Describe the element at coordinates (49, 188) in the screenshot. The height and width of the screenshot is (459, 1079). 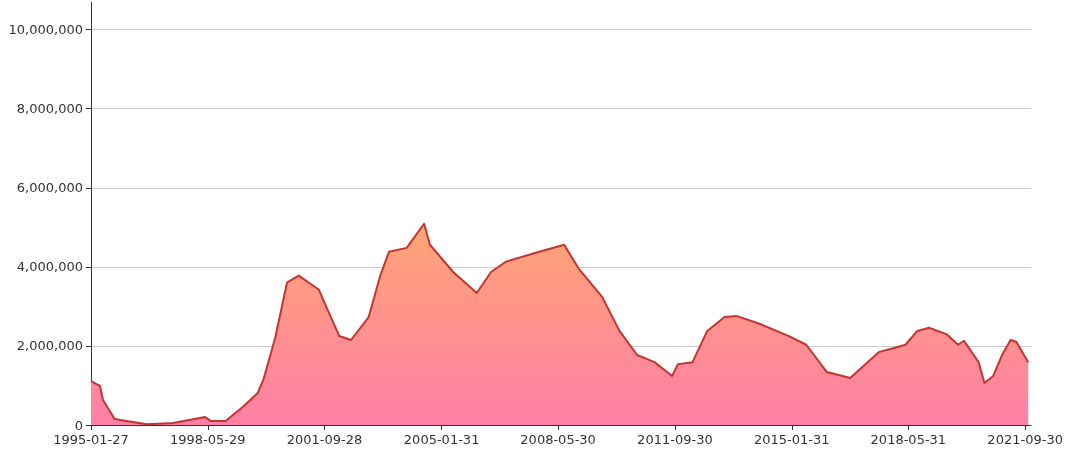
I see `y-tick-label: 6,000,000` at that location.